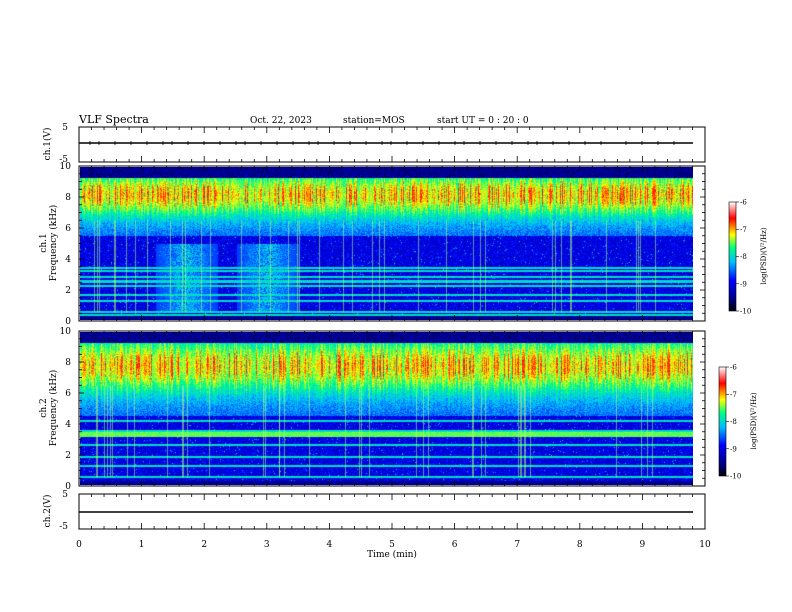  I want to click on x-axis-tick-labels: 0 1 2 3 4 5 6 7 8 9 10, so click(393, 545).